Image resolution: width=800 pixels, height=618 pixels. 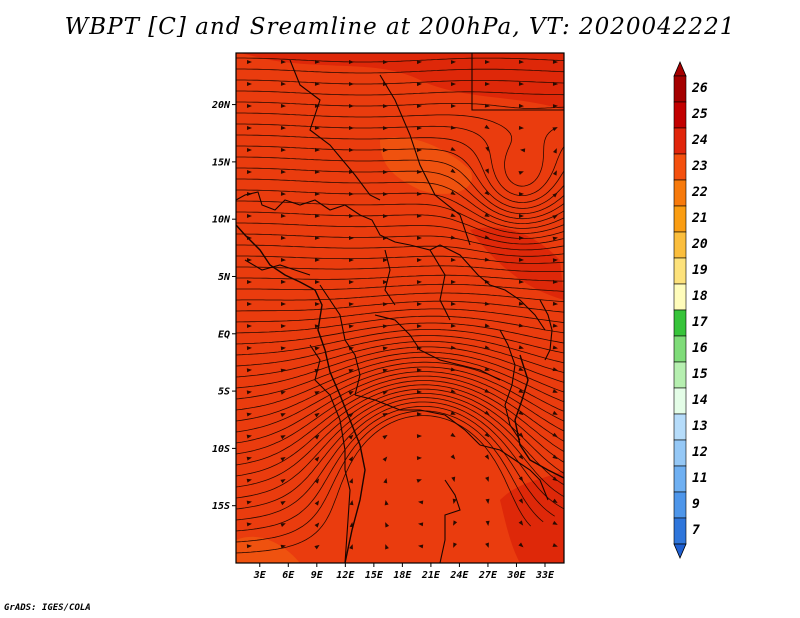 What do you see at coordinates (374, 575) in the screenshot?
I see `lon-tick-label: 15E` at bounding box center [374, 575].